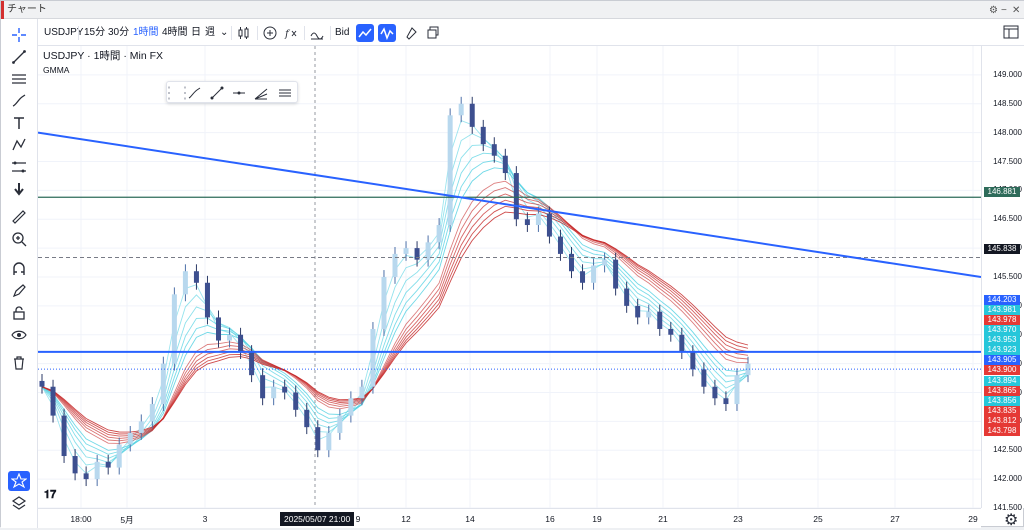 The image size is (1024, 530). I want to click on price-tag: 145.838, so click(1002, 249).